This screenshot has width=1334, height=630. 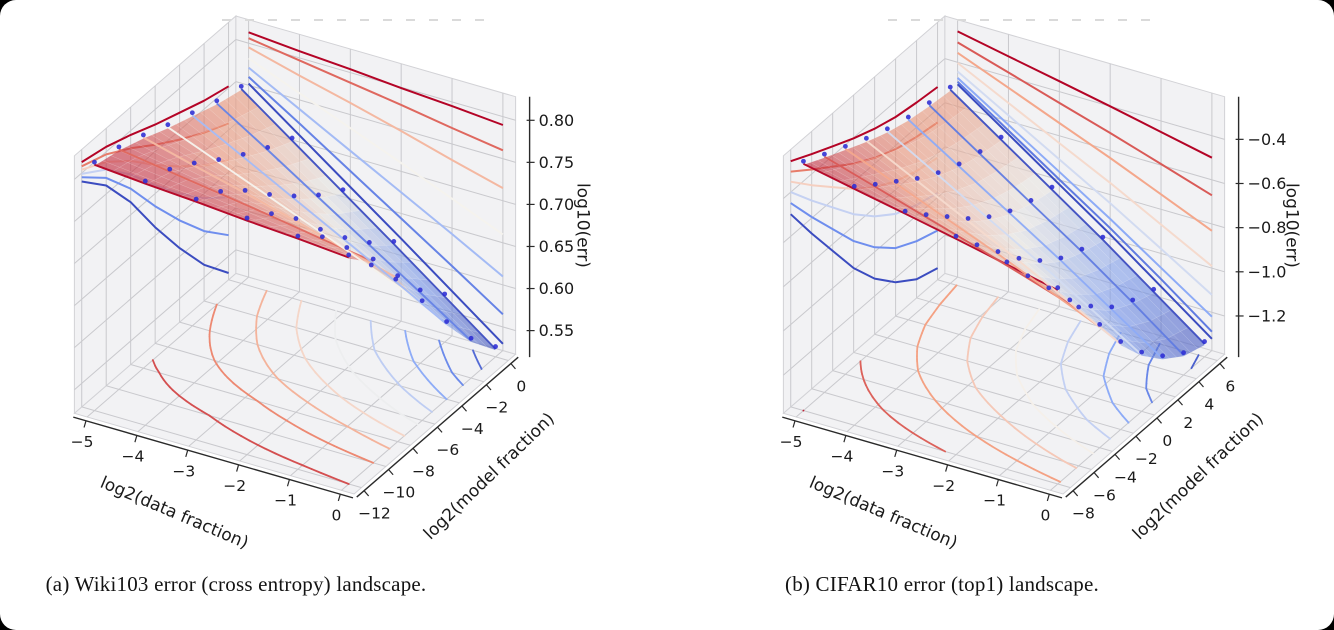 What do you see at coordinates (234, 486) in the screenshot?
I see `x-axis-tick-label: −2` at bounding box center [234, 486].